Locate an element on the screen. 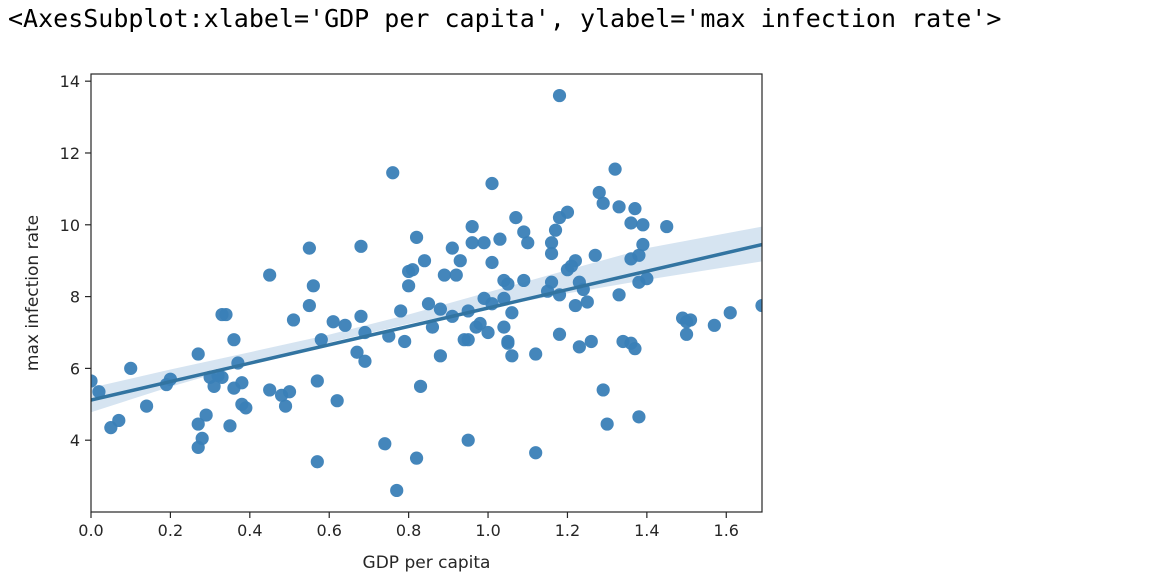 The width and height of the screenshot is (1150, 582). y-tick-label: 14 is located at coordinates (70, 81).